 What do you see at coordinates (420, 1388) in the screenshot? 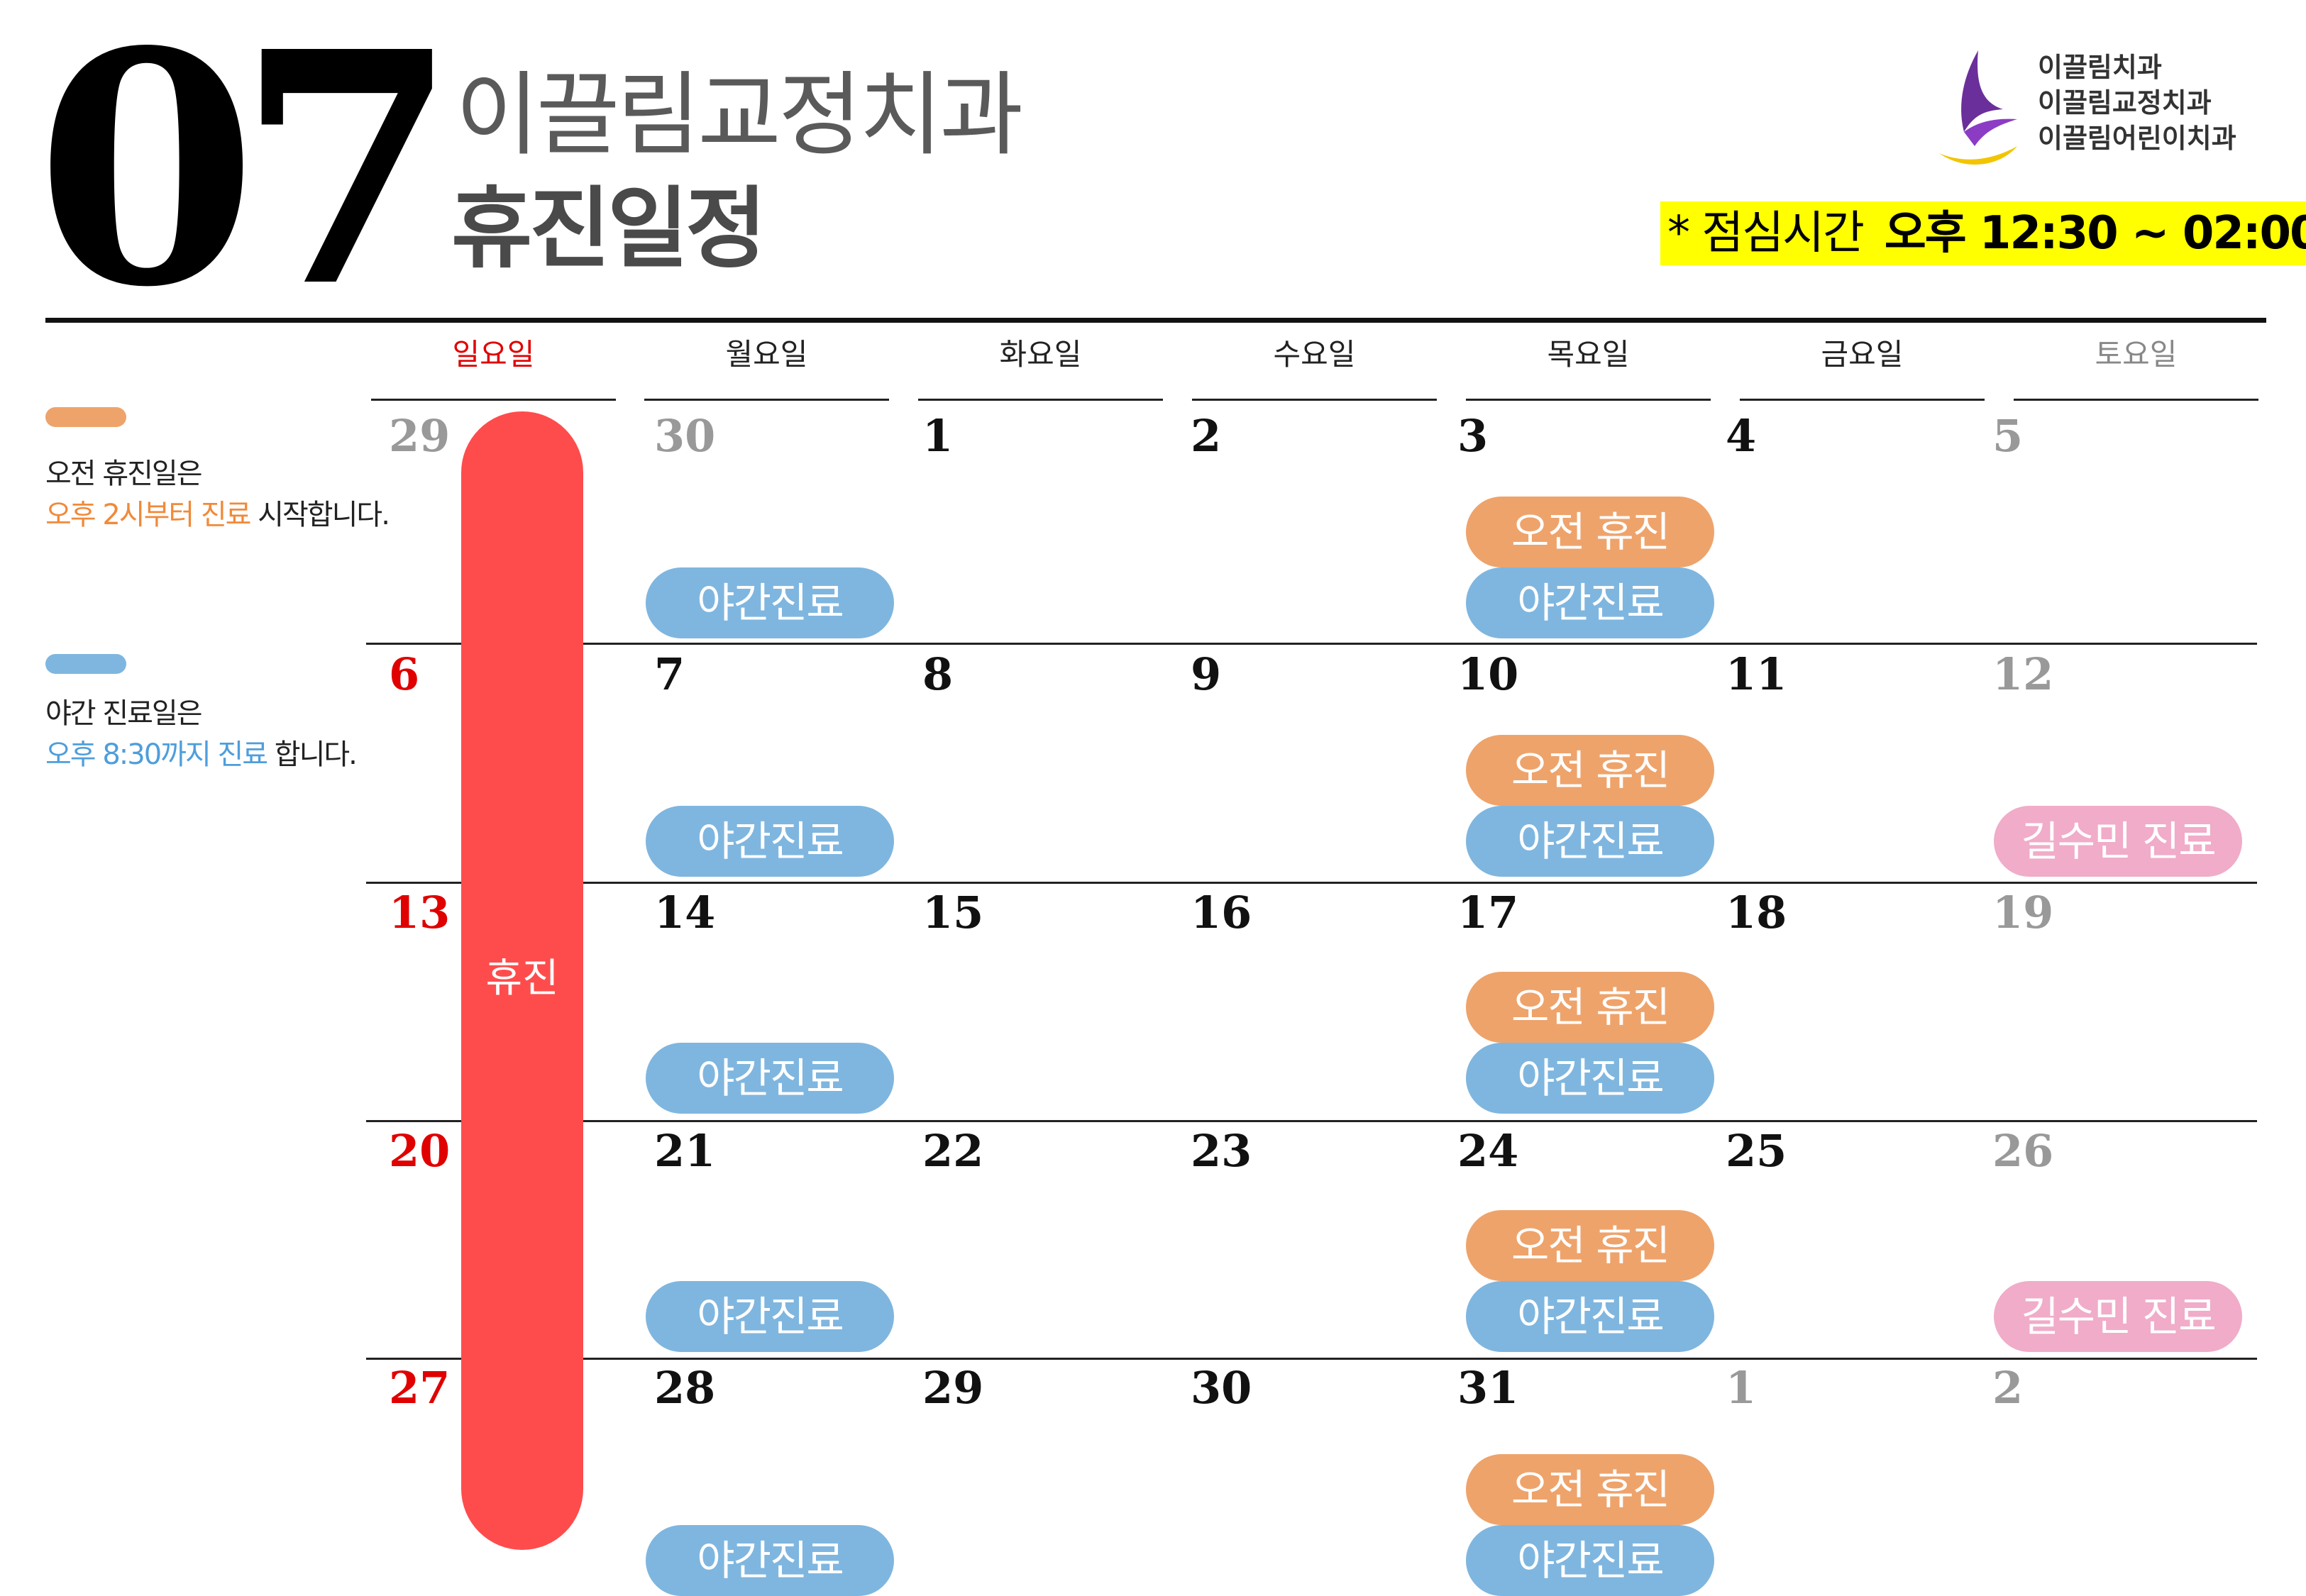
I see `date-cell-number: 27` at bounding box center [420, 1388].